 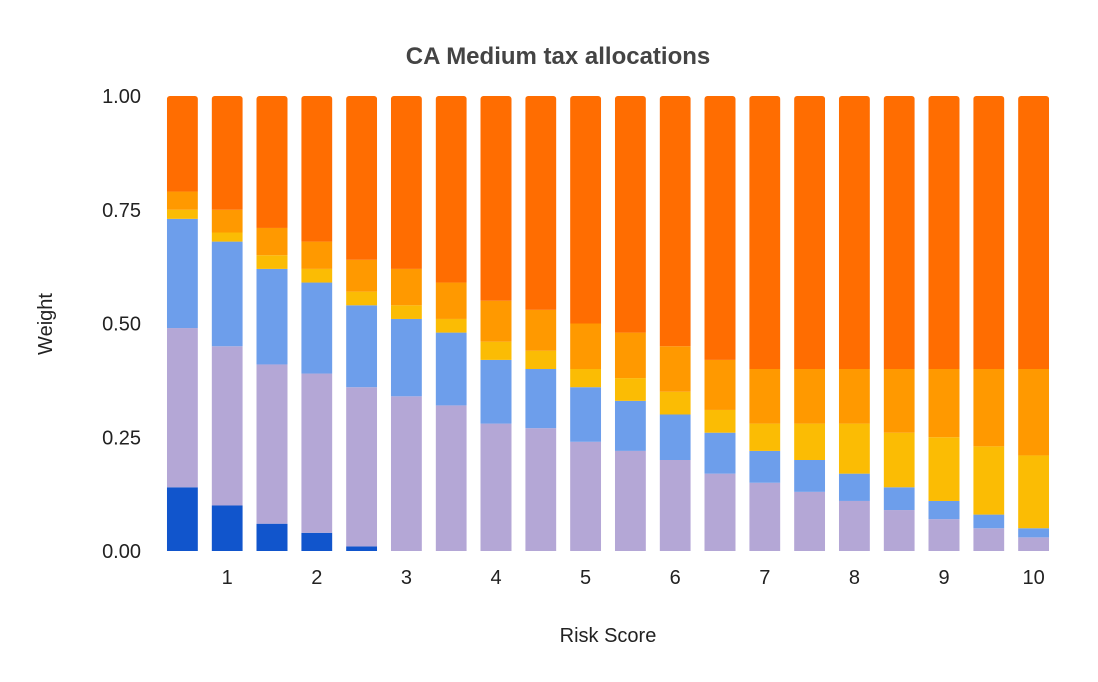 I want to click on x-tick-label: 3, so click(x=406, y=578).